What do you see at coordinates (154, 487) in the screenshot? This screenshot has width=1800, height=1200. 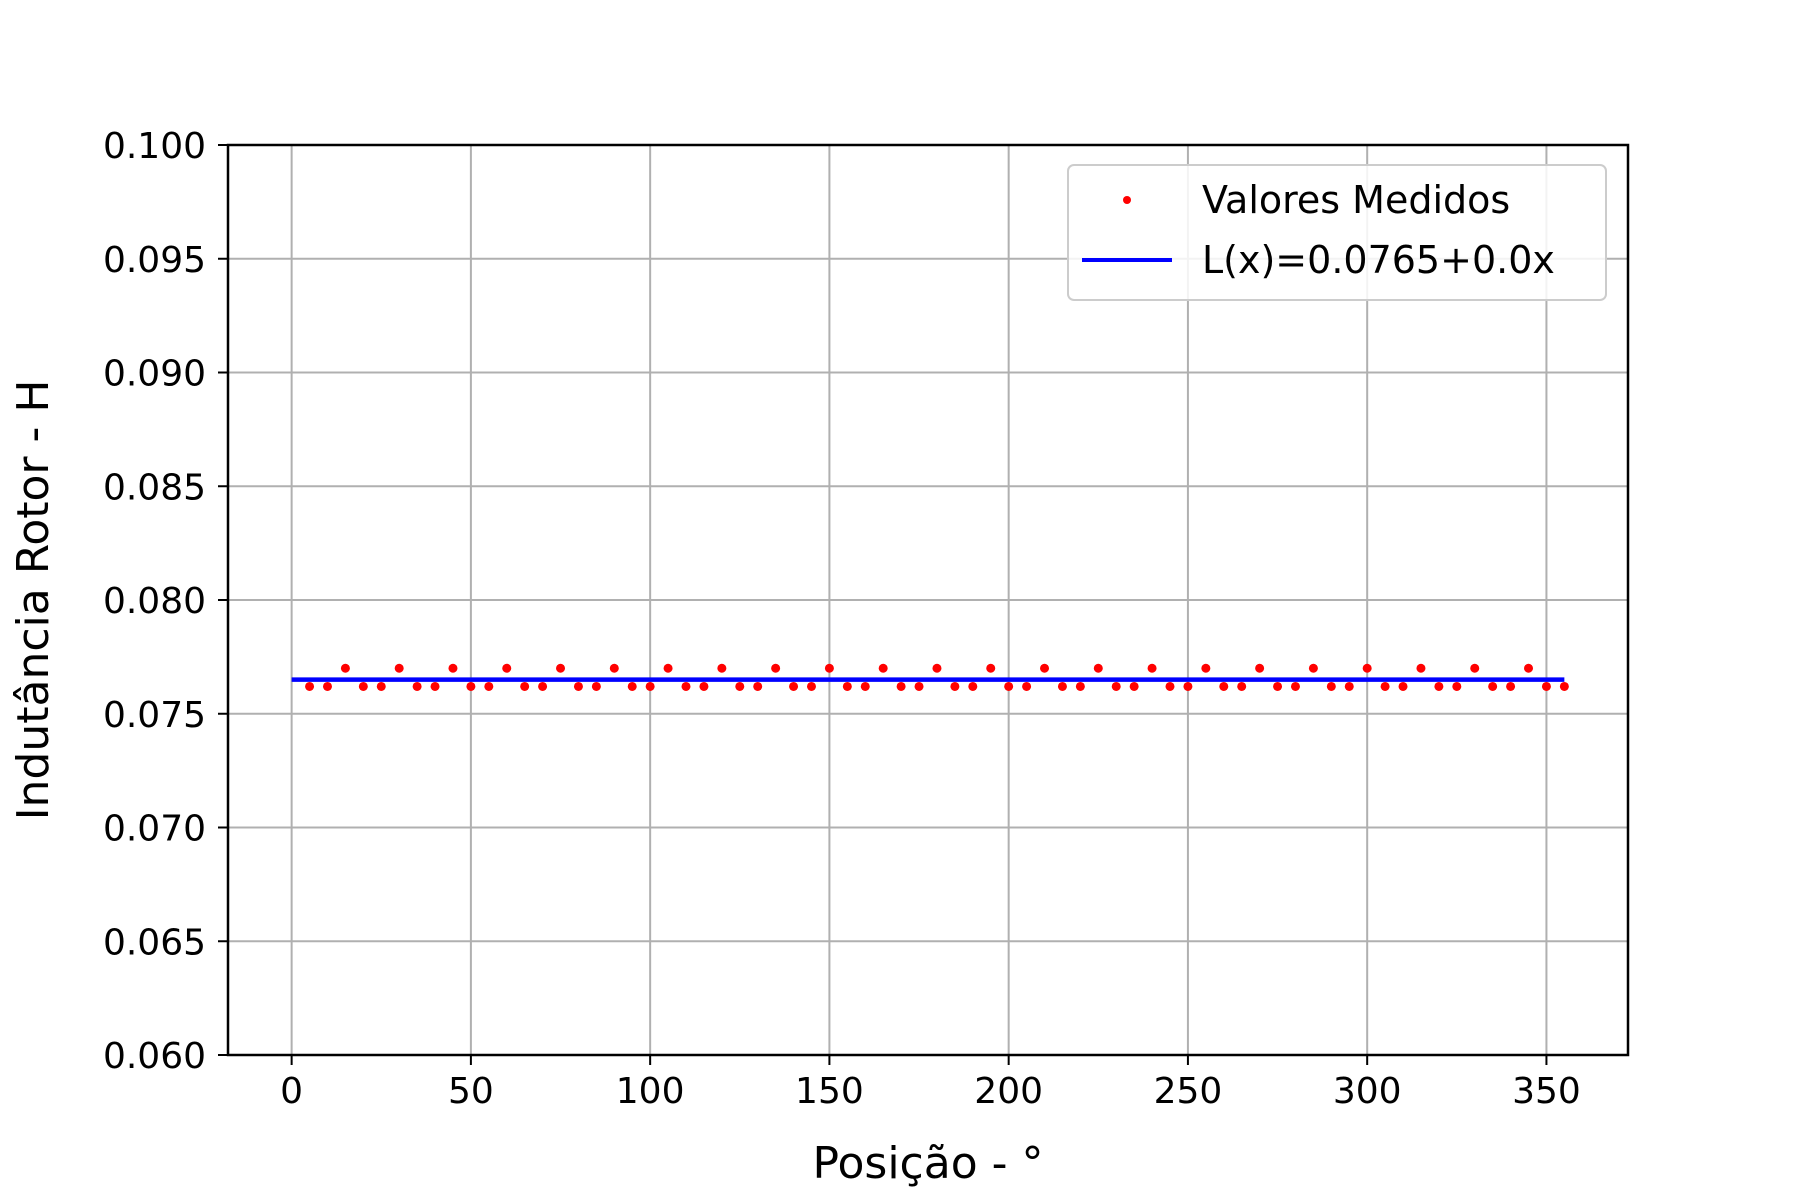 I see `y-tick-label: 0.085` at bounding box center [154, 487].